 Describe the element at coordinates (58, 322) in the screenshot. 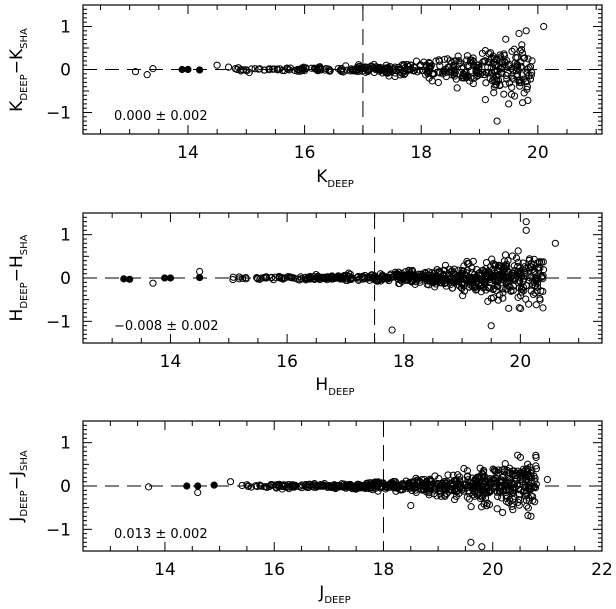

I see `y-tick-label: −1` at that location.